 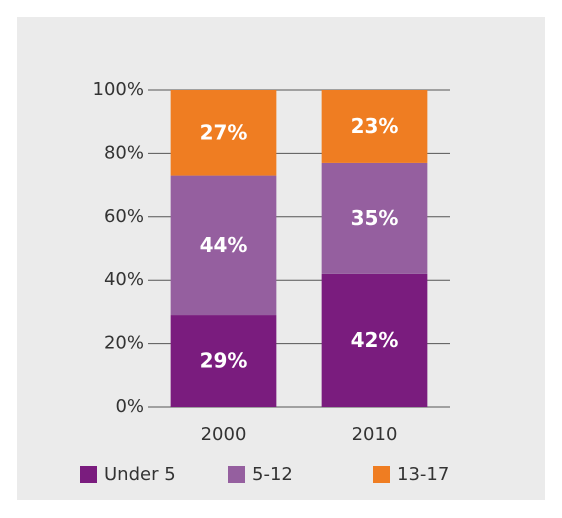 What do you see at coordinates (124, 152) in the screenshot?
I see `y-tick-label: 80%` at bounding box center [124, 152].